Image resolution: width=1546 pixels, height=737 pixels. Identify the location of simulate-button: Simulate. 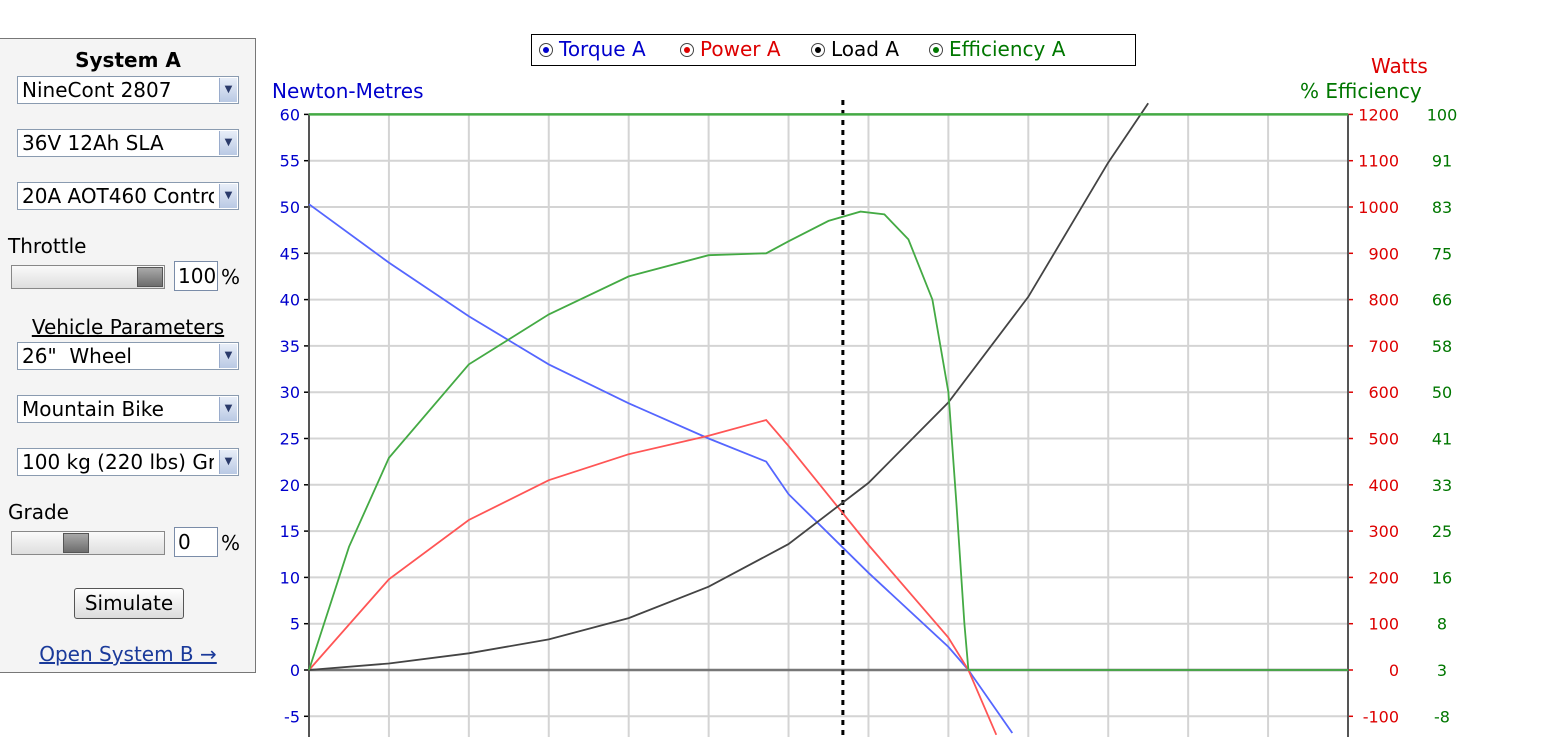
(129, 603).